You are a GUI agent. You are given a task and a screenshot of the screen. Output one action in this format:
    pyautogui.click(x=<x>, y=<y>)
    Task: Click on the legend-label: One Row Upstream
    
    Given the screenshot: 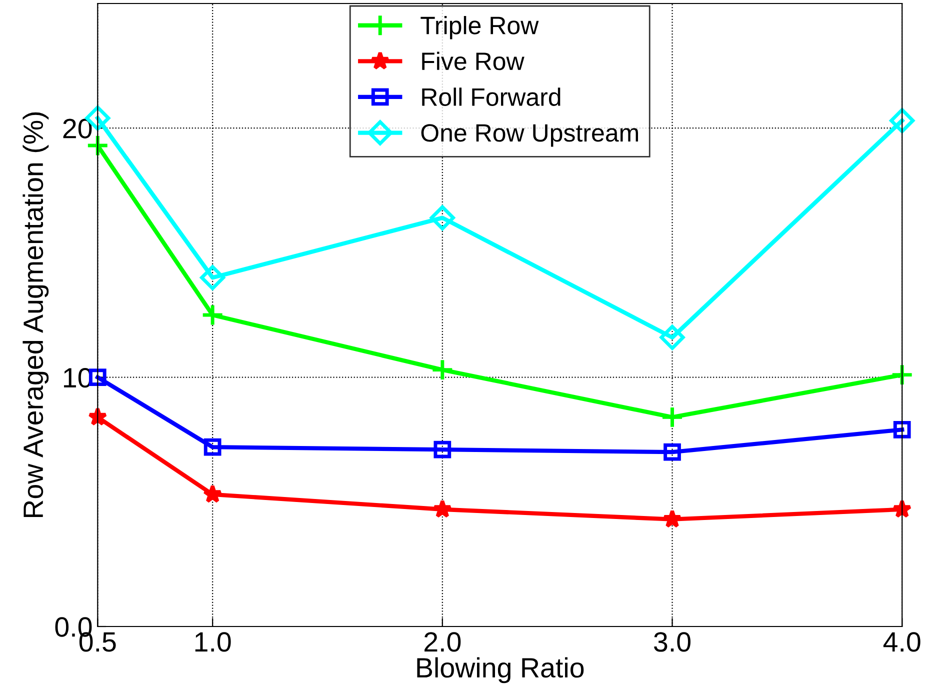 What is the action you would take?
    pyautogui.click(x=529, y=135)
    